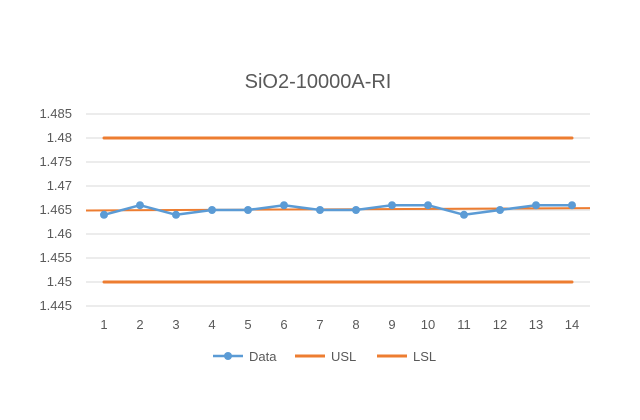 This screenshot has width=640, height=420. Describe the element at coordinates (139, 324) in the screenshot. I see `x-tick-label: 2` at that location.